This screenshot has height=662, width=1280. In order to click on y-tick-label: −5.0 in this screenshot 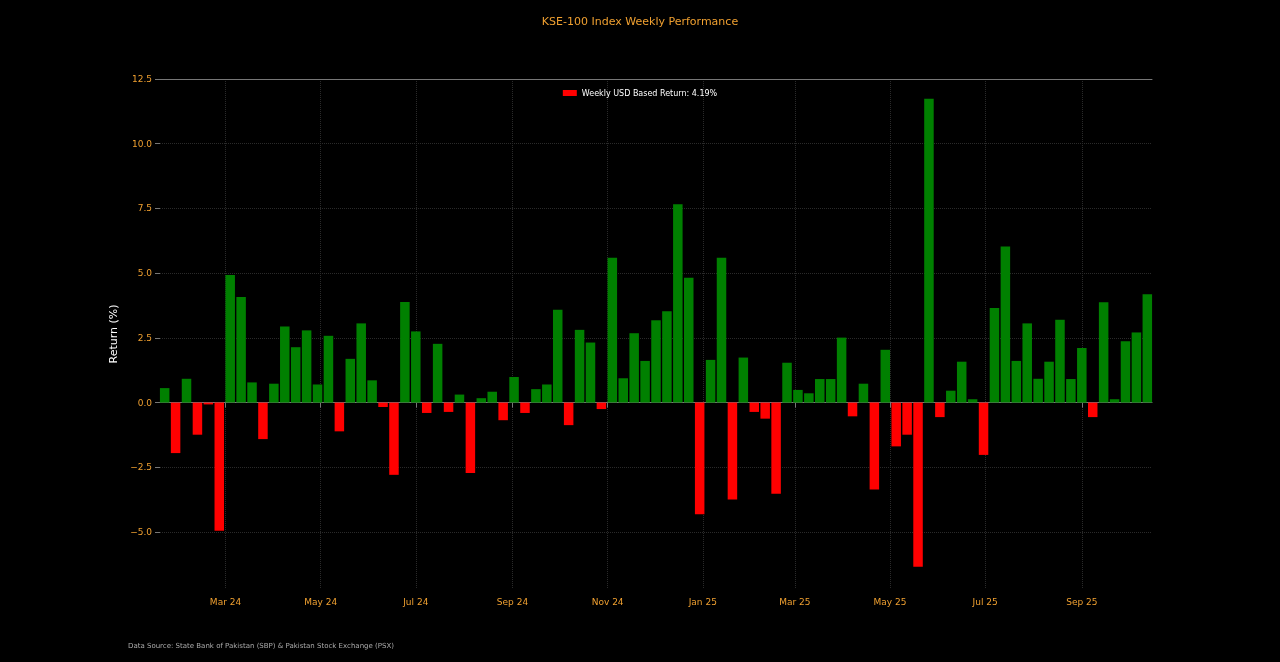, I will do `click(141, 532)`.